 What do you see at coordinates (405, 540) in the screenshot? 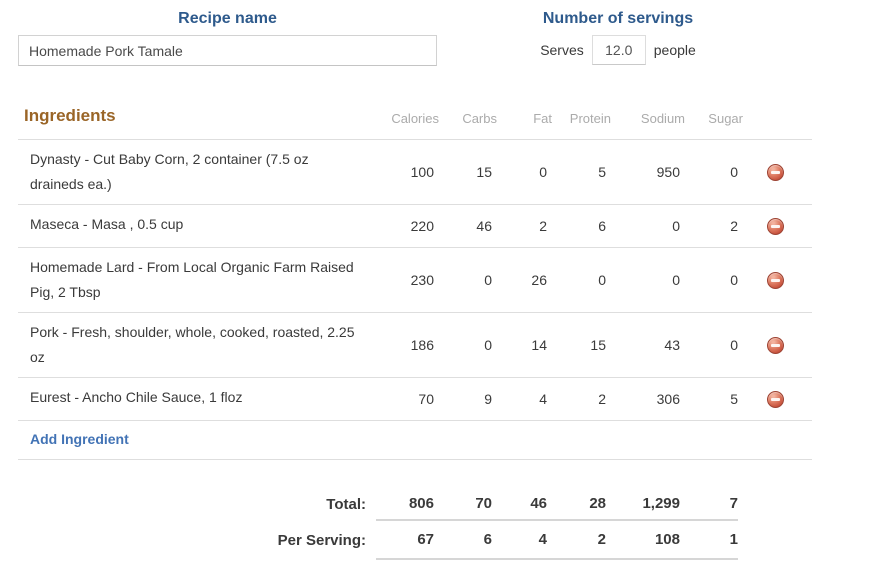
I see `per-serving-calories: 67` at bounding box center [405, 540].